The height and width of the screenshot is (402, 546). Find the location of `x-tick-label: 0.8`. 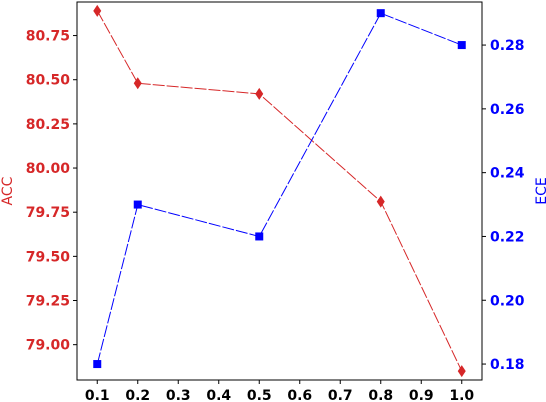

x-tick-label: 0.8 is located at coordinates (380, 395).